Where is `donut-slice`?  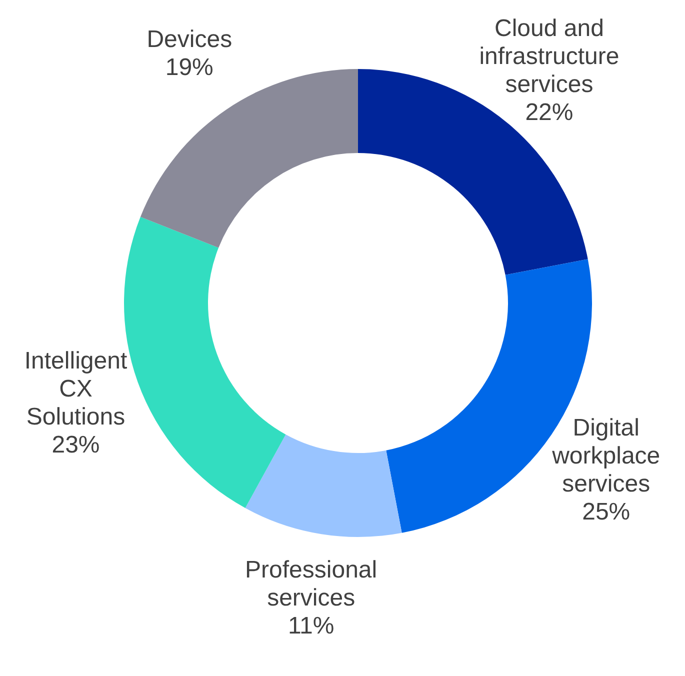 donut-slice is located at coordinates (323, 485).